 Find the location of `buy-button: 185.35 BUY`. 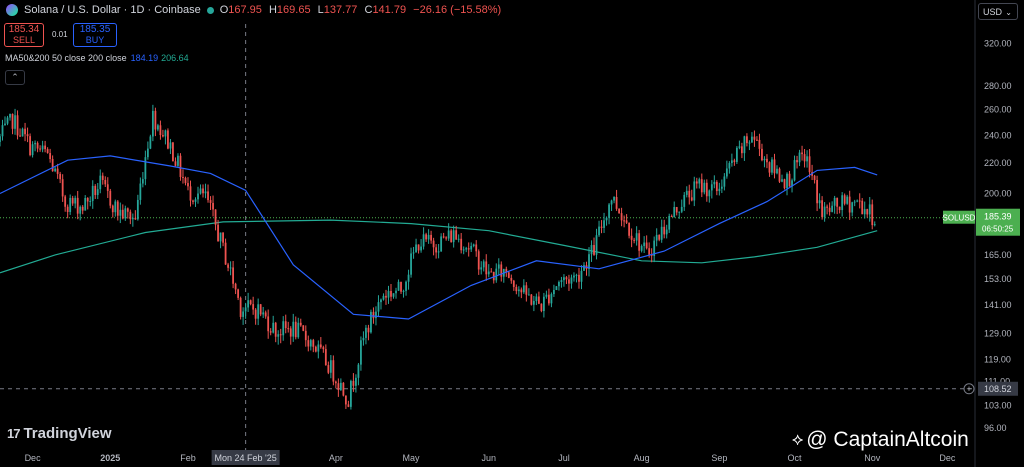

buy-button: 185.35 BUY is located at coordinates (95, 35).